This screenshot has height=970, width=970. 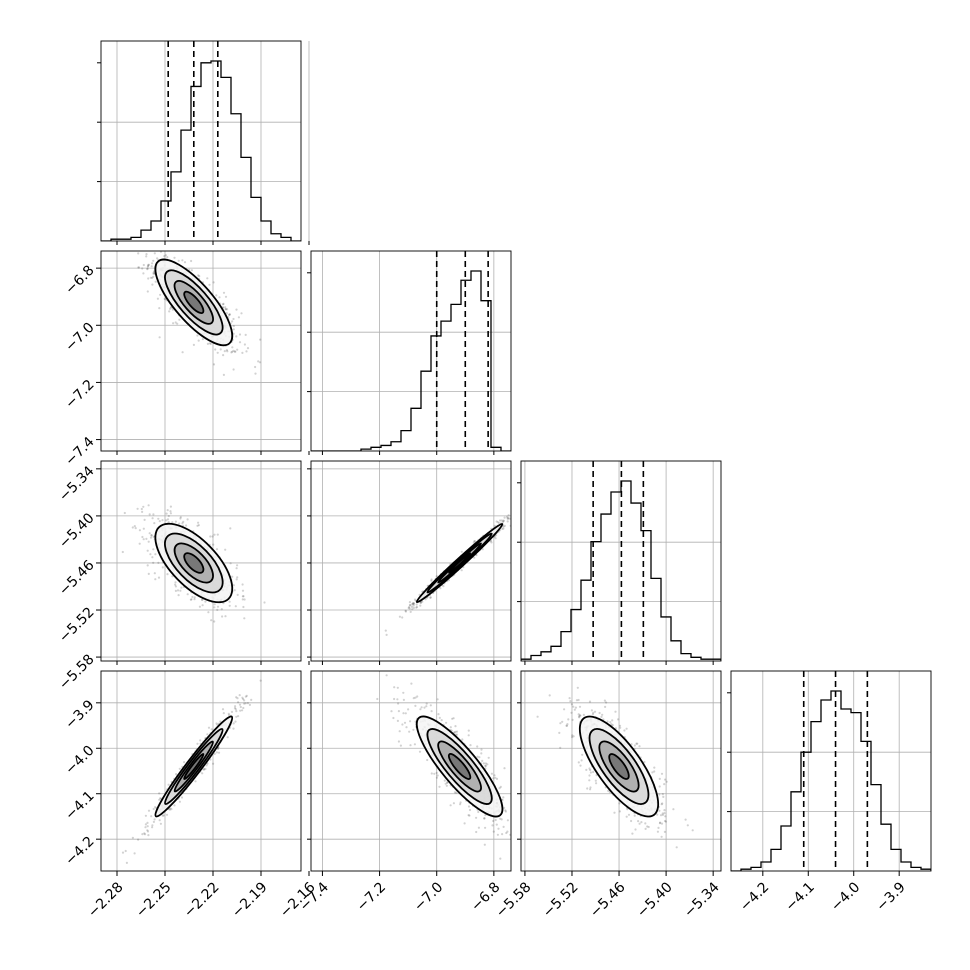 I want to click on y-tick-label: −5.40, so click(x=77, y=531).